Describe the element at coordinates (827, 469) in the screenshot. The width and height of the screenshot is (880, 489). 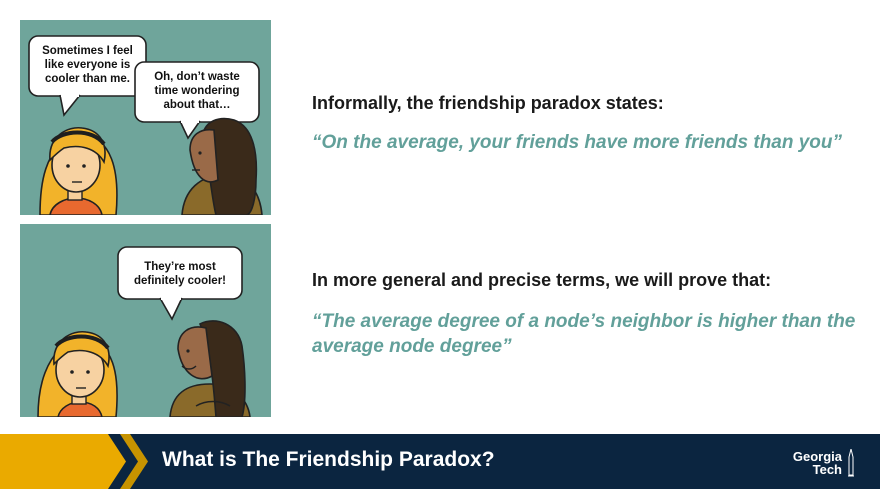
I see `logo-line-2: Tech` at that location.